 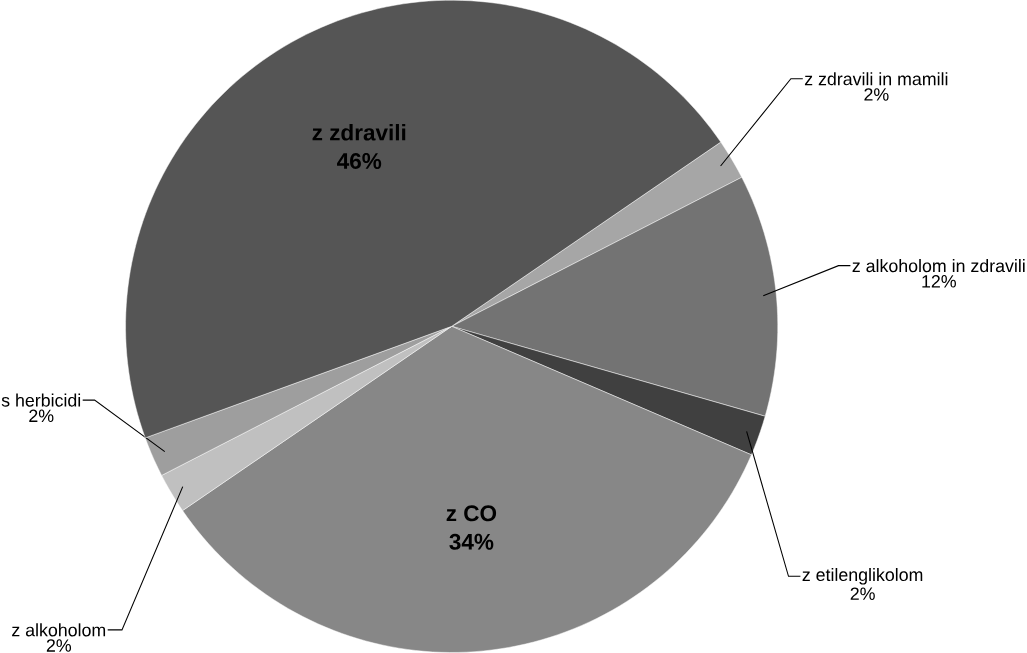 What do you see at coordinates (938, 266) in the screenshot?
I see `slice-label: z alkoholom in zdravili` at bounding box center [938, 266].